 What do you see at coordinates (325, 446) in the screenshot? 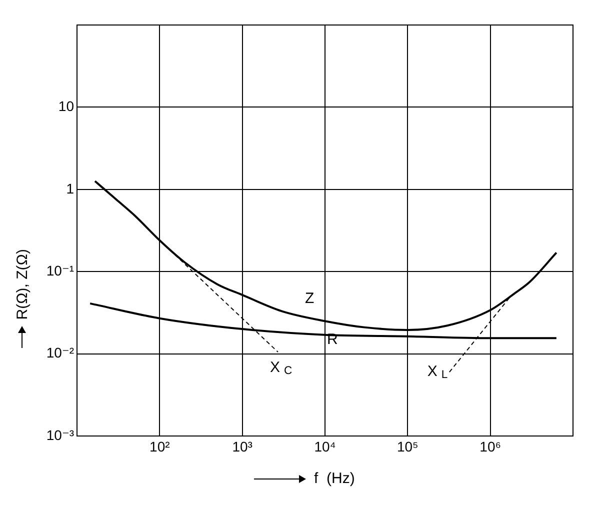
I see `x-tick-label: 10⁴` at bounding box center [325, 446].